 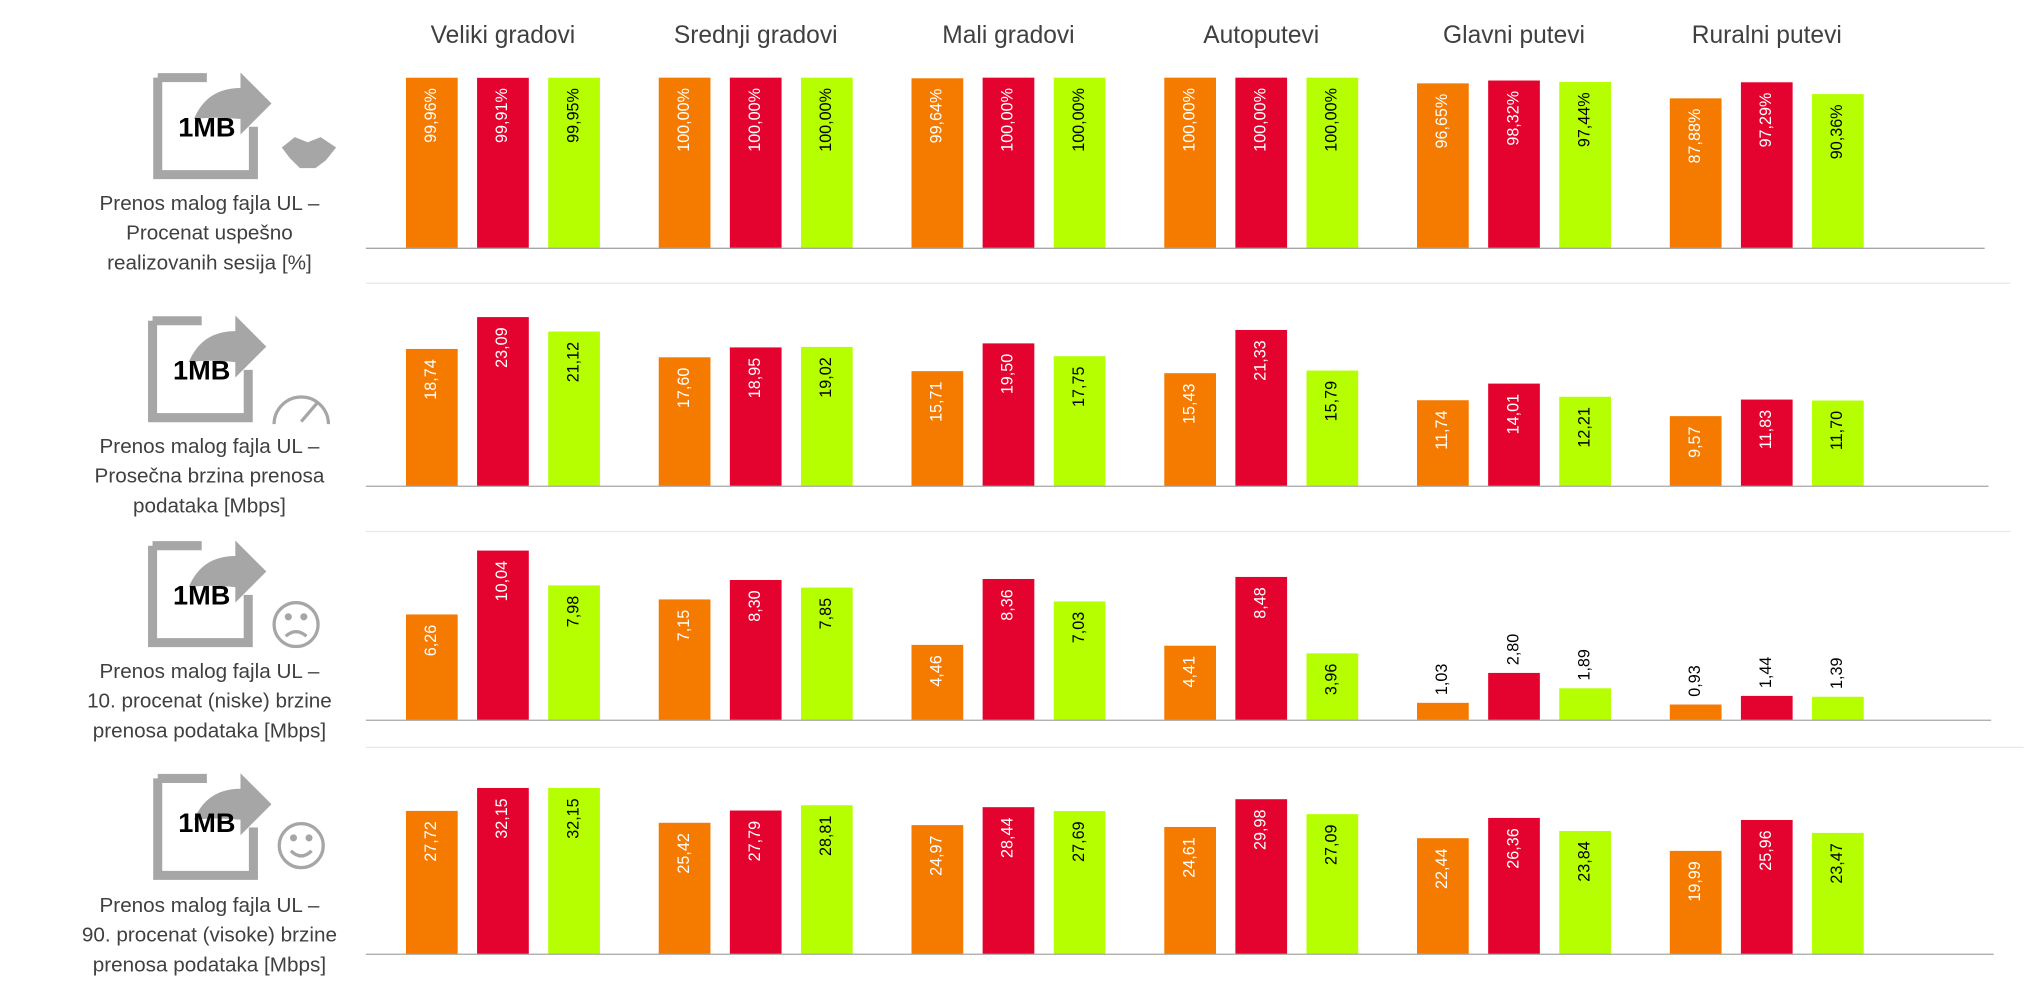 What do you see at coordinates (1442, 430) in the screenshot?
I see `value-label: 11,74` at bounding box center [1442, 430].